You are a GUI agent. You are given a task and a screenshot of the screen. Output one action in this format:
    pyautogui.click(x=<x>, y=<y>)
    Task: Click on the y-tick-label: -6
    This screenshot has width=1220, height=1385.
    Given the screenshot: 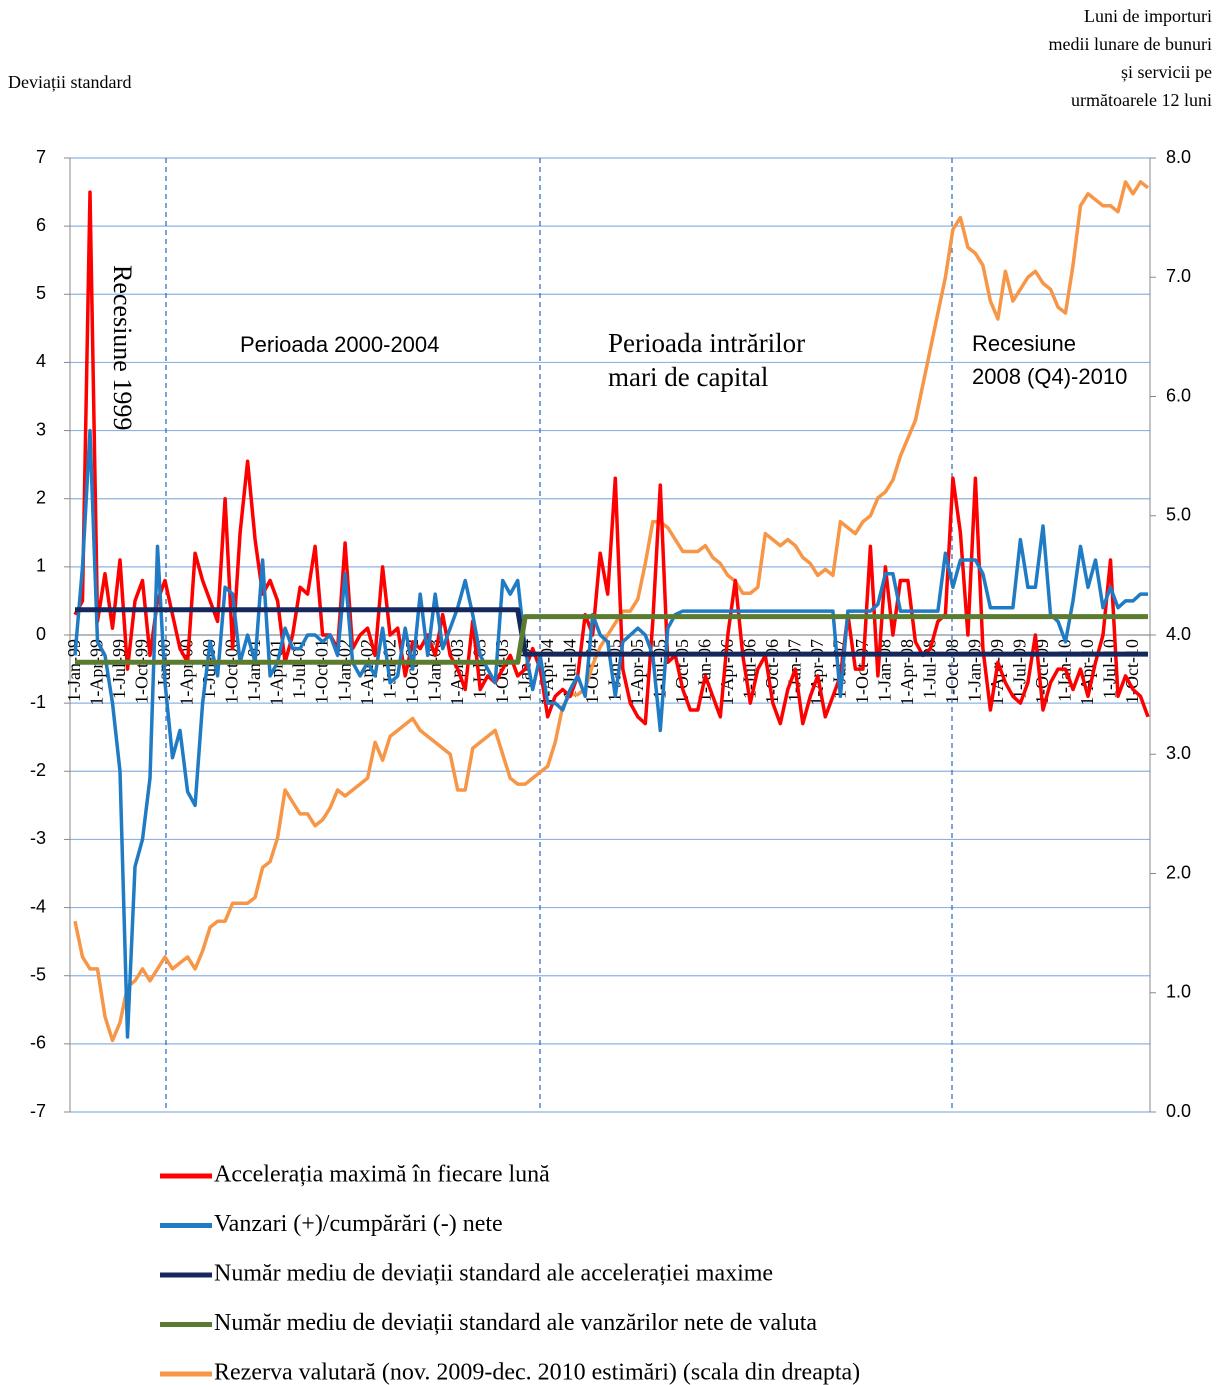 What is the action you would take?
    pyautogui.click(x=38, y=1043)
    